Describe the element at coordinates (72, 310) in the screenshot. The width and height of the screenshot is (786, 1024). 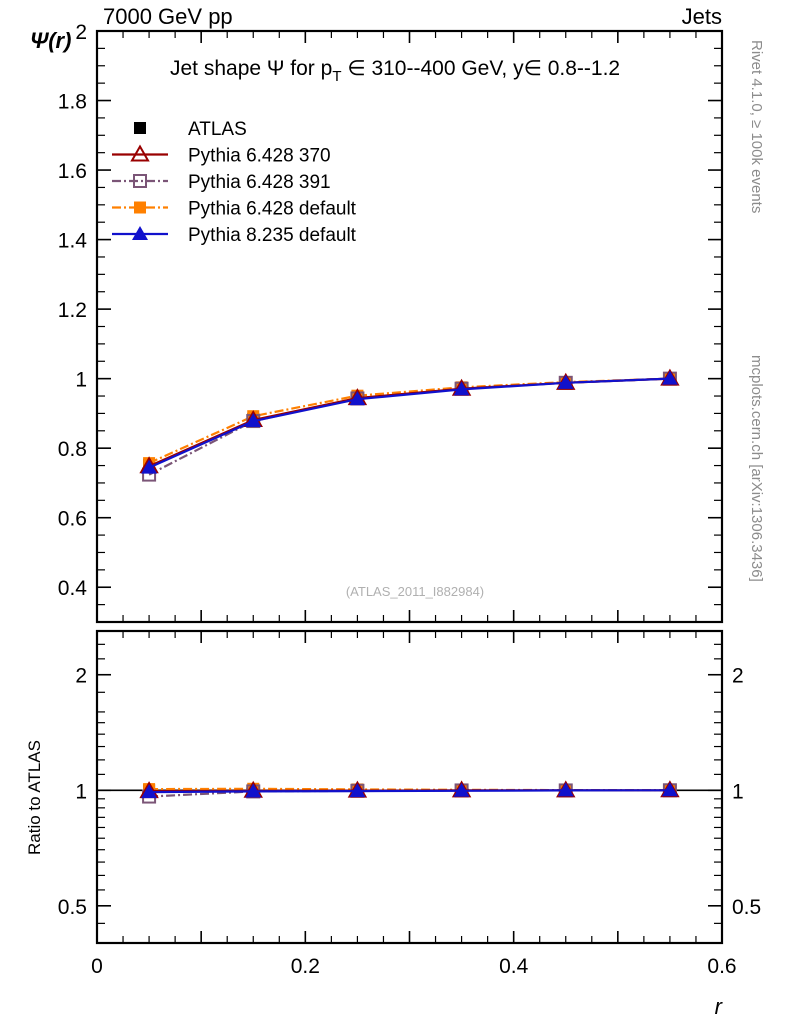
I see `main-y-tick-label: 1.2` at that location.